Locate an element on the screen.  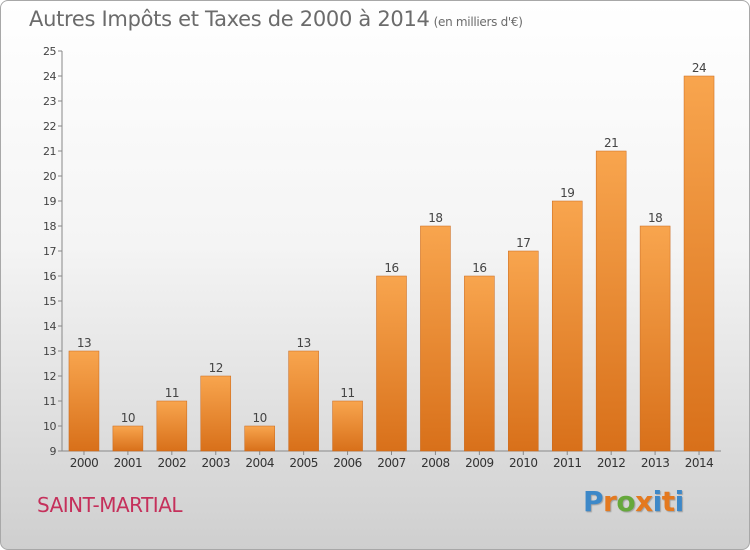
proxiti-logo: Proxiti is located at coordinates (633, 501).